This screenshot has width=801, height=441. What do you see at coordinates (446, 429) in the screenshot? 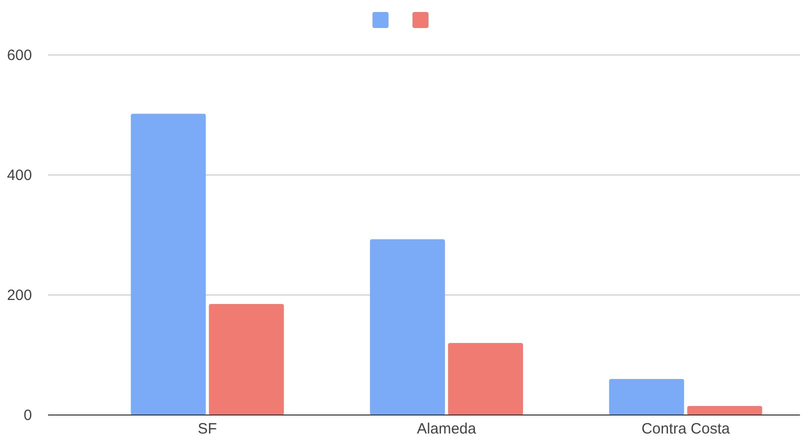
I see `x-tick-label: Alameda` at bounding box center [446, 429].